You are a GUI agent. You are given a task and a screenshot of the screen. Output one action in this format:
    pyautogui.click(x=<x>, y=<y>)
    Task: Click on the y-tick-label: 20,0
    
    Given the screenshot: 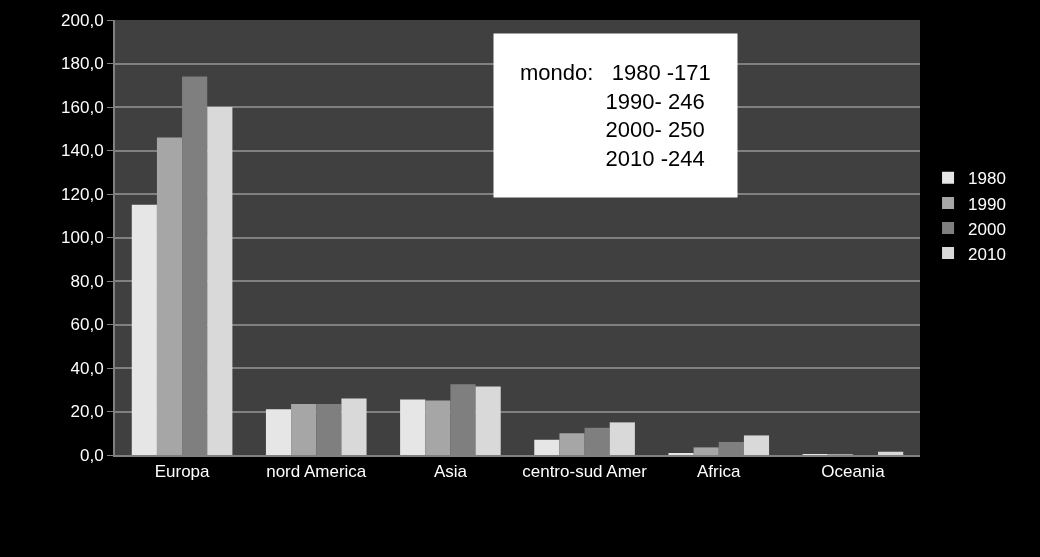 What is the action you would take?
    pyautogui.click(x=87, y=412)
    